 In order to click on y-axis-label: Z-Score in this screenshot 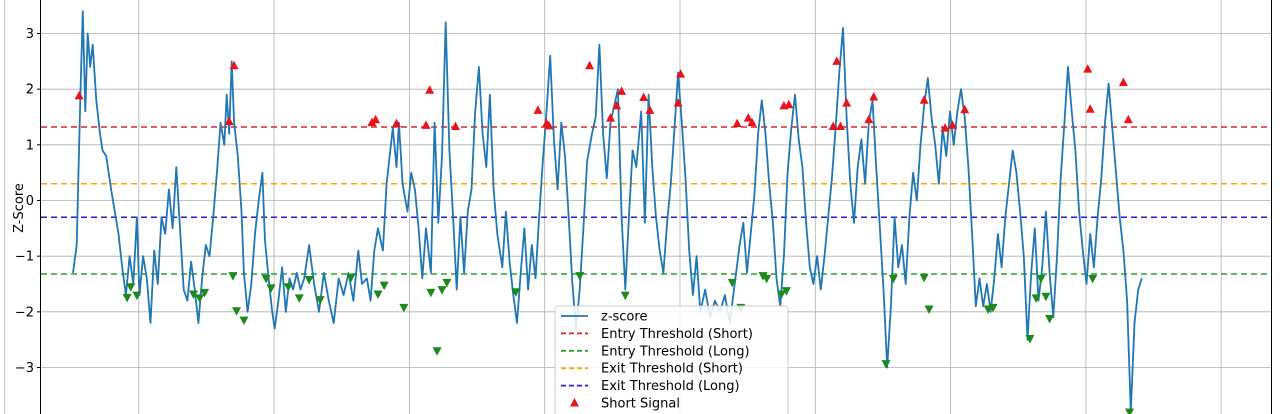, I will do `click(19, 208)`.